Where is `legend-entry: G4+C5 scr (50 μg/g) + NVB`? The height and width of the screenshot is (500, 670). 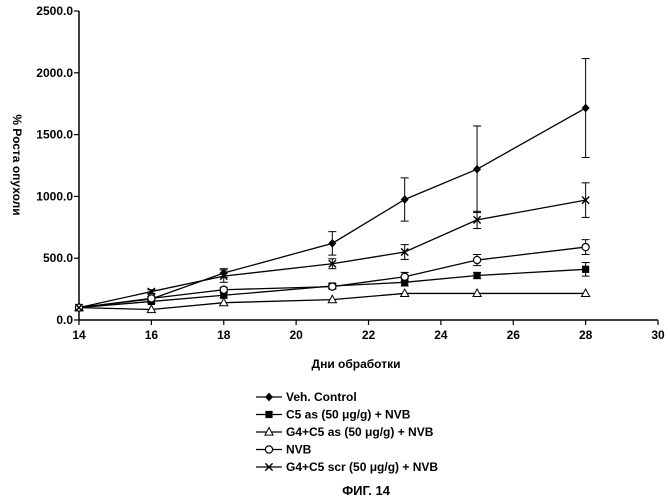 legend-entry: G4+C5 scr (50 μg/g) + NVB is located at coordinates (347, 467).